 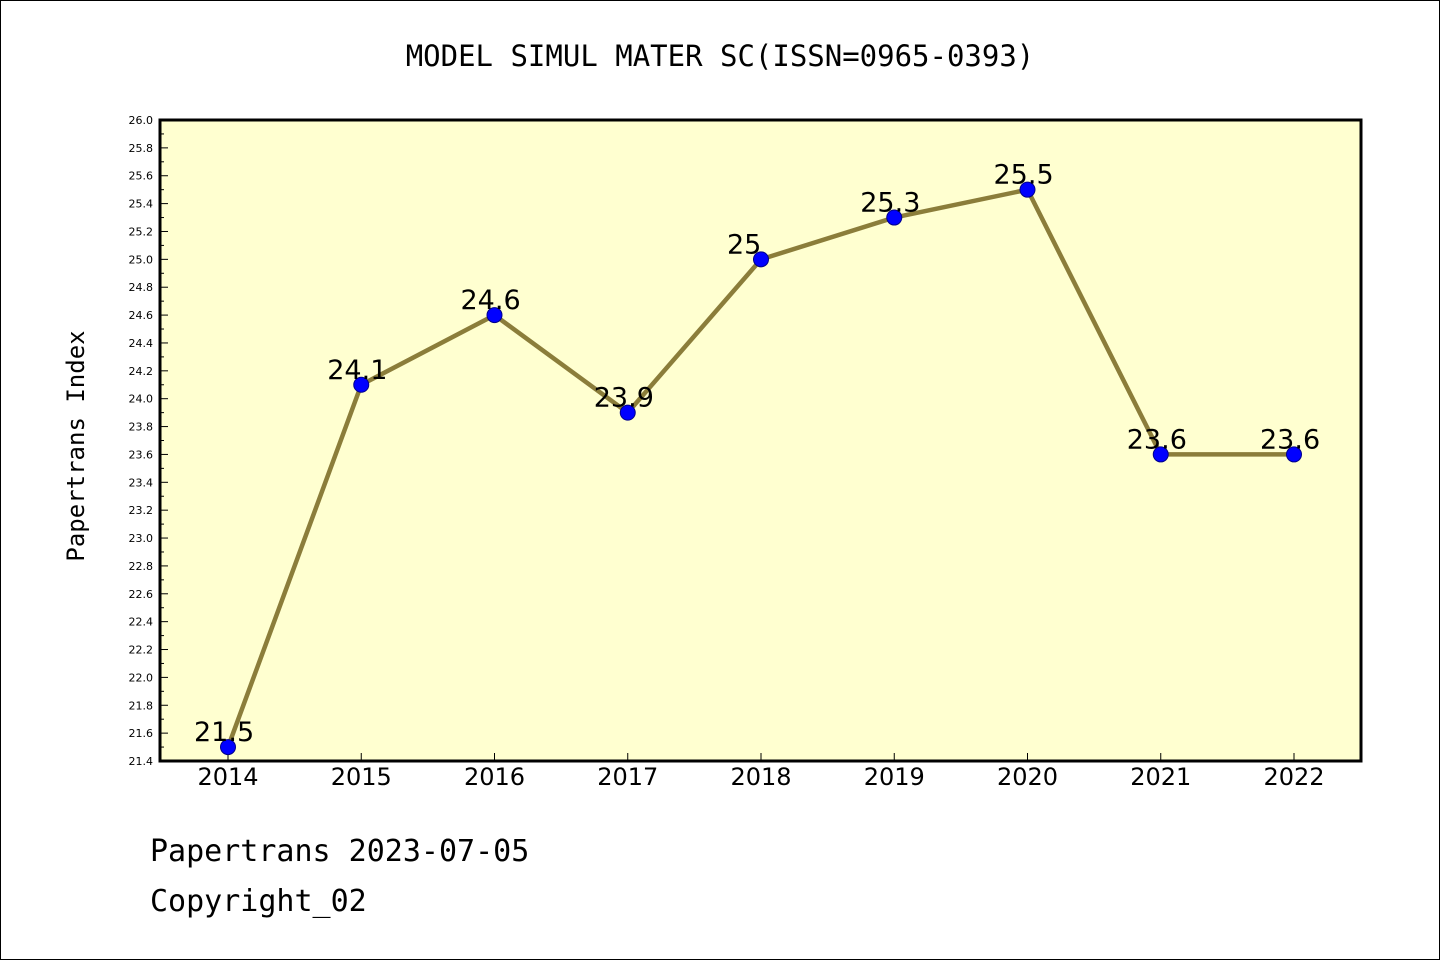 What do you see at coordinates (141, 427) in the screenshot?
I see `y-tick-label: 23.8` at bounding box center [141, 427].